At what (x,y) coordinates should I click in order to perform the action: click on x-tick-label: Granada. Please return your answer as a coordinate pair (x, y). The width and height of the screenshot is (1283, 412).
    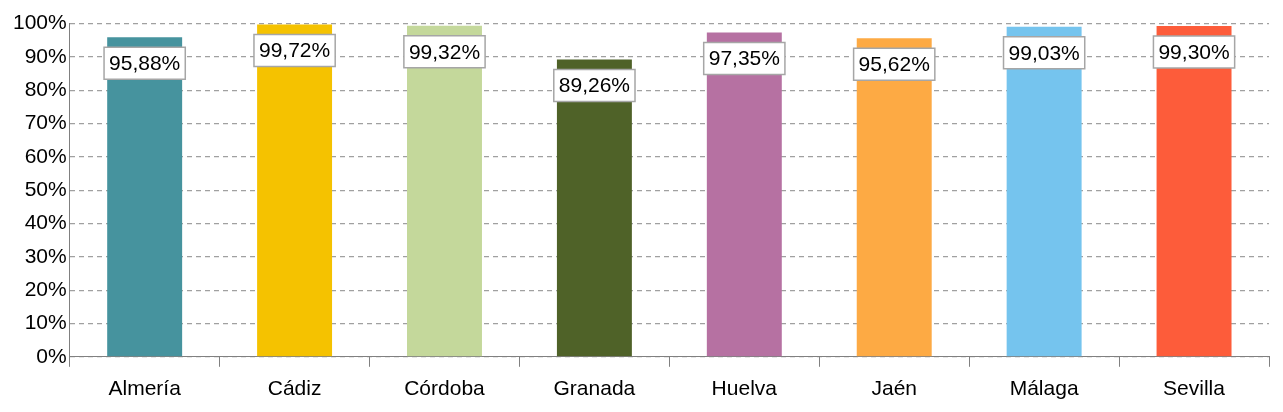
    Looking at the image, I should click on (594, 388).